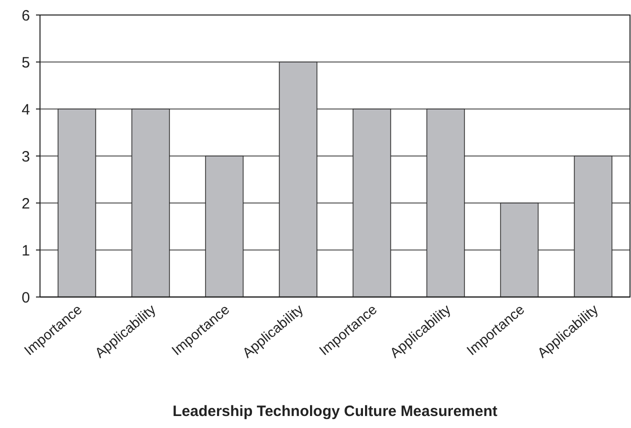 This screenshot has height=428, width=631. What do you see at coordinates (26, 109) in the screenshot?
I see `y-tick-label: 4` at bounding box center [26, 109].